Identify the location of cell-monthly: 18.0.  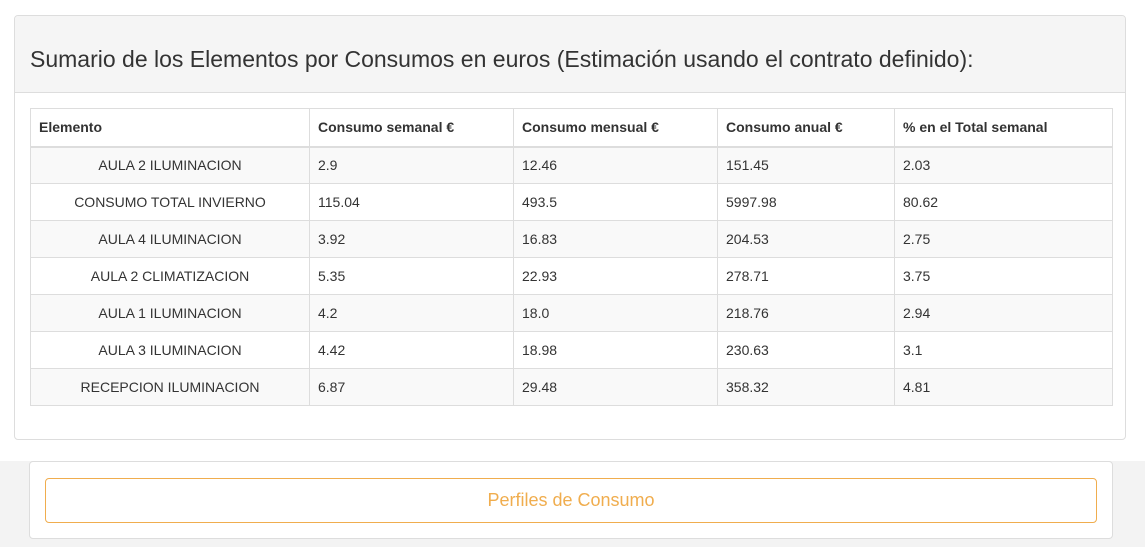
(615, 313).